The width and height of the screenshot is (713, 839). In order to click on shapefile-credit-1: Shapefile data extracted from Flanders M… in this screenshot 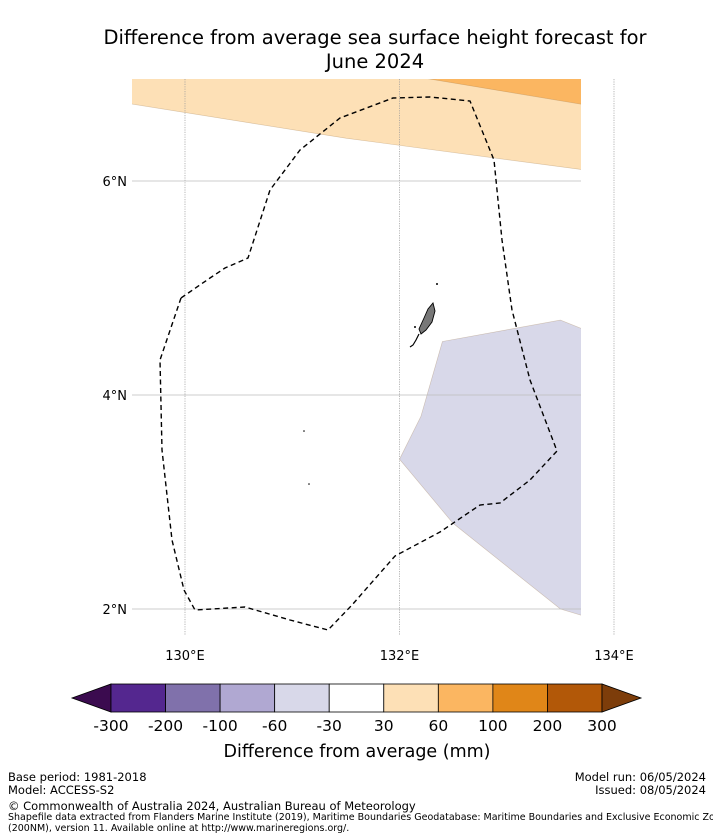, I will do `click(360, 817)`.